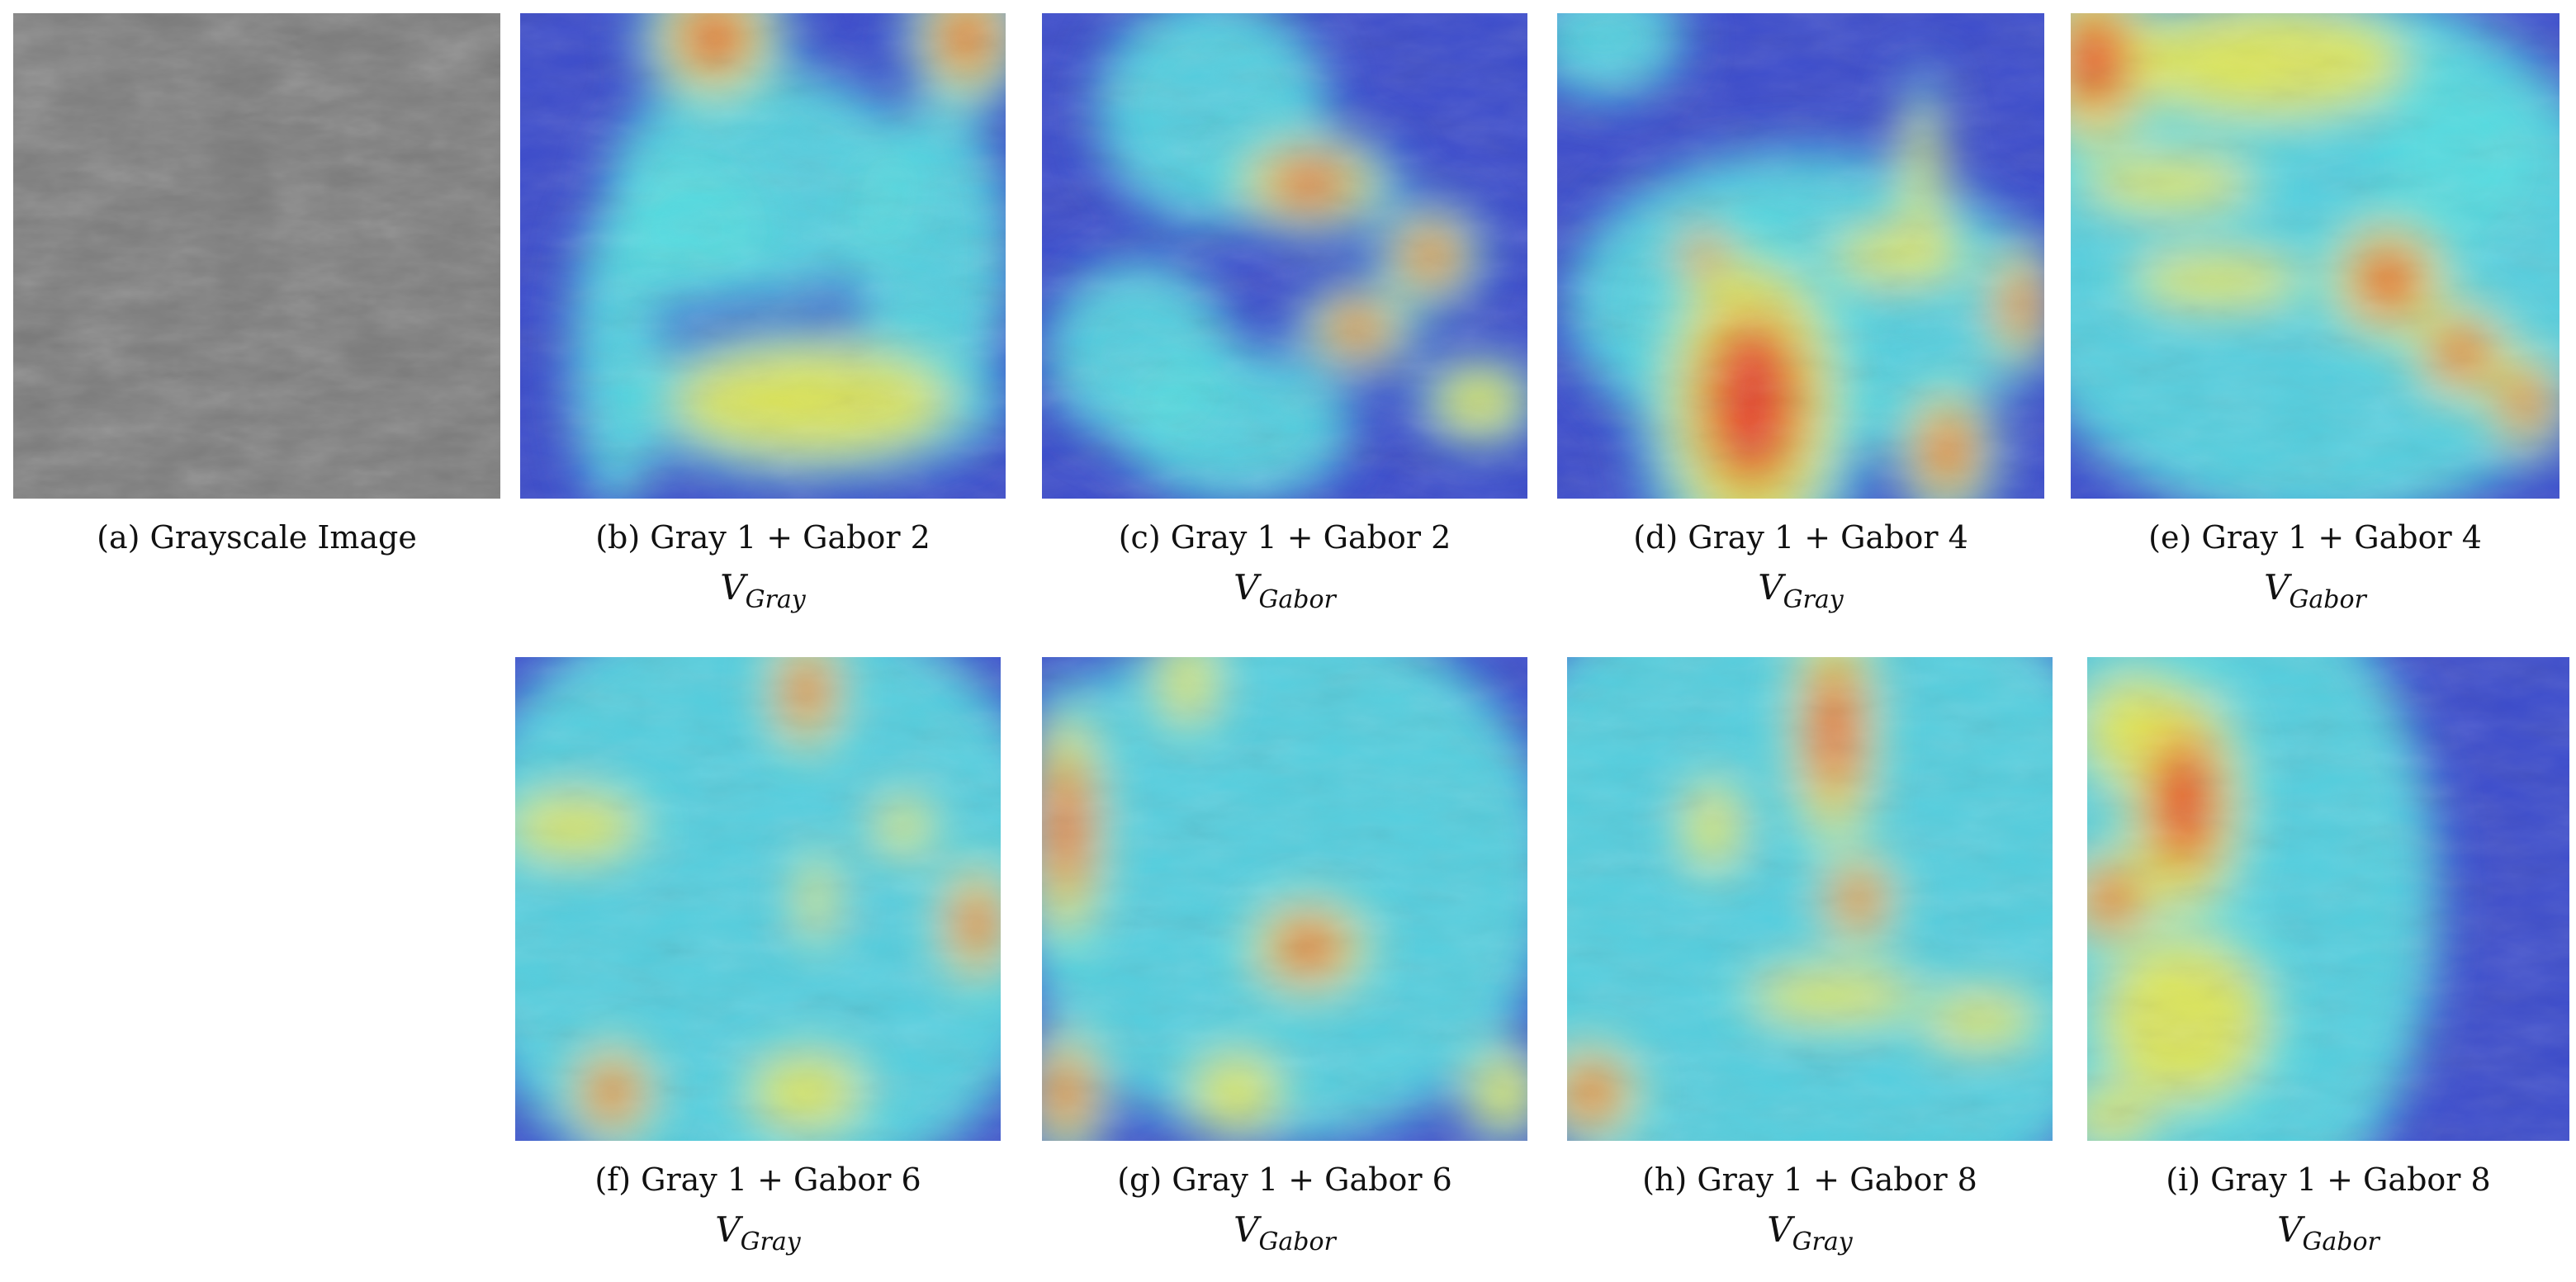 The width and height of the screenshot is (2576, 1282). I want to click on panel-caption: (h) Gray 1 + Gabor 8, so click(1809, 1179).